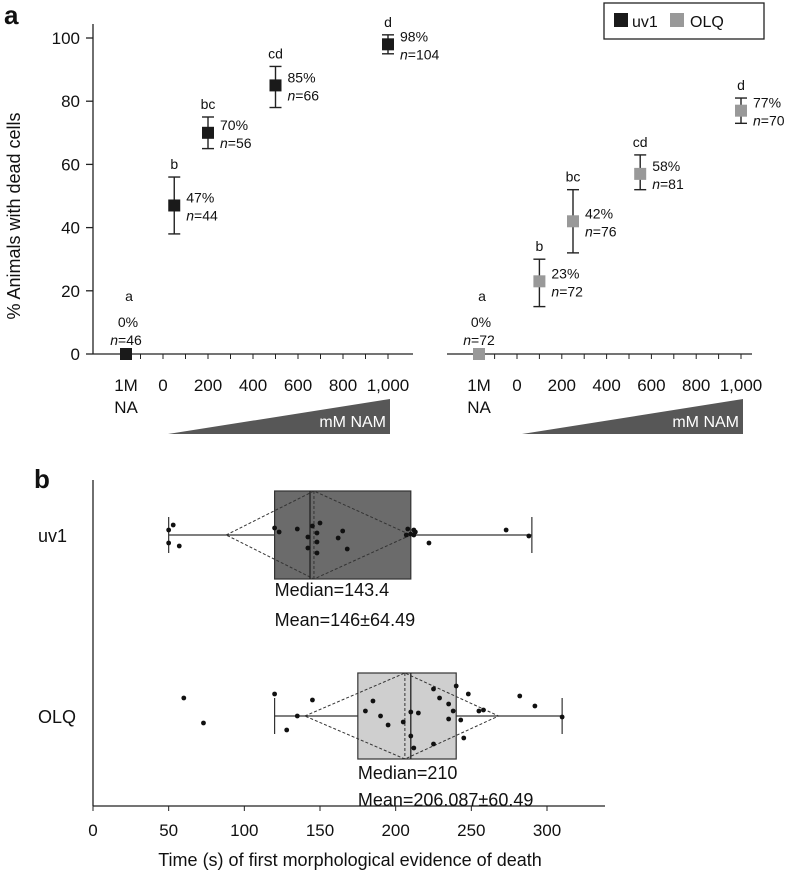  What do you see at coordinates (446, 800) in the screenshot?
I see `mean-label-OLQ: Mean=206.087±60.49` at bounding box center [446, 800].